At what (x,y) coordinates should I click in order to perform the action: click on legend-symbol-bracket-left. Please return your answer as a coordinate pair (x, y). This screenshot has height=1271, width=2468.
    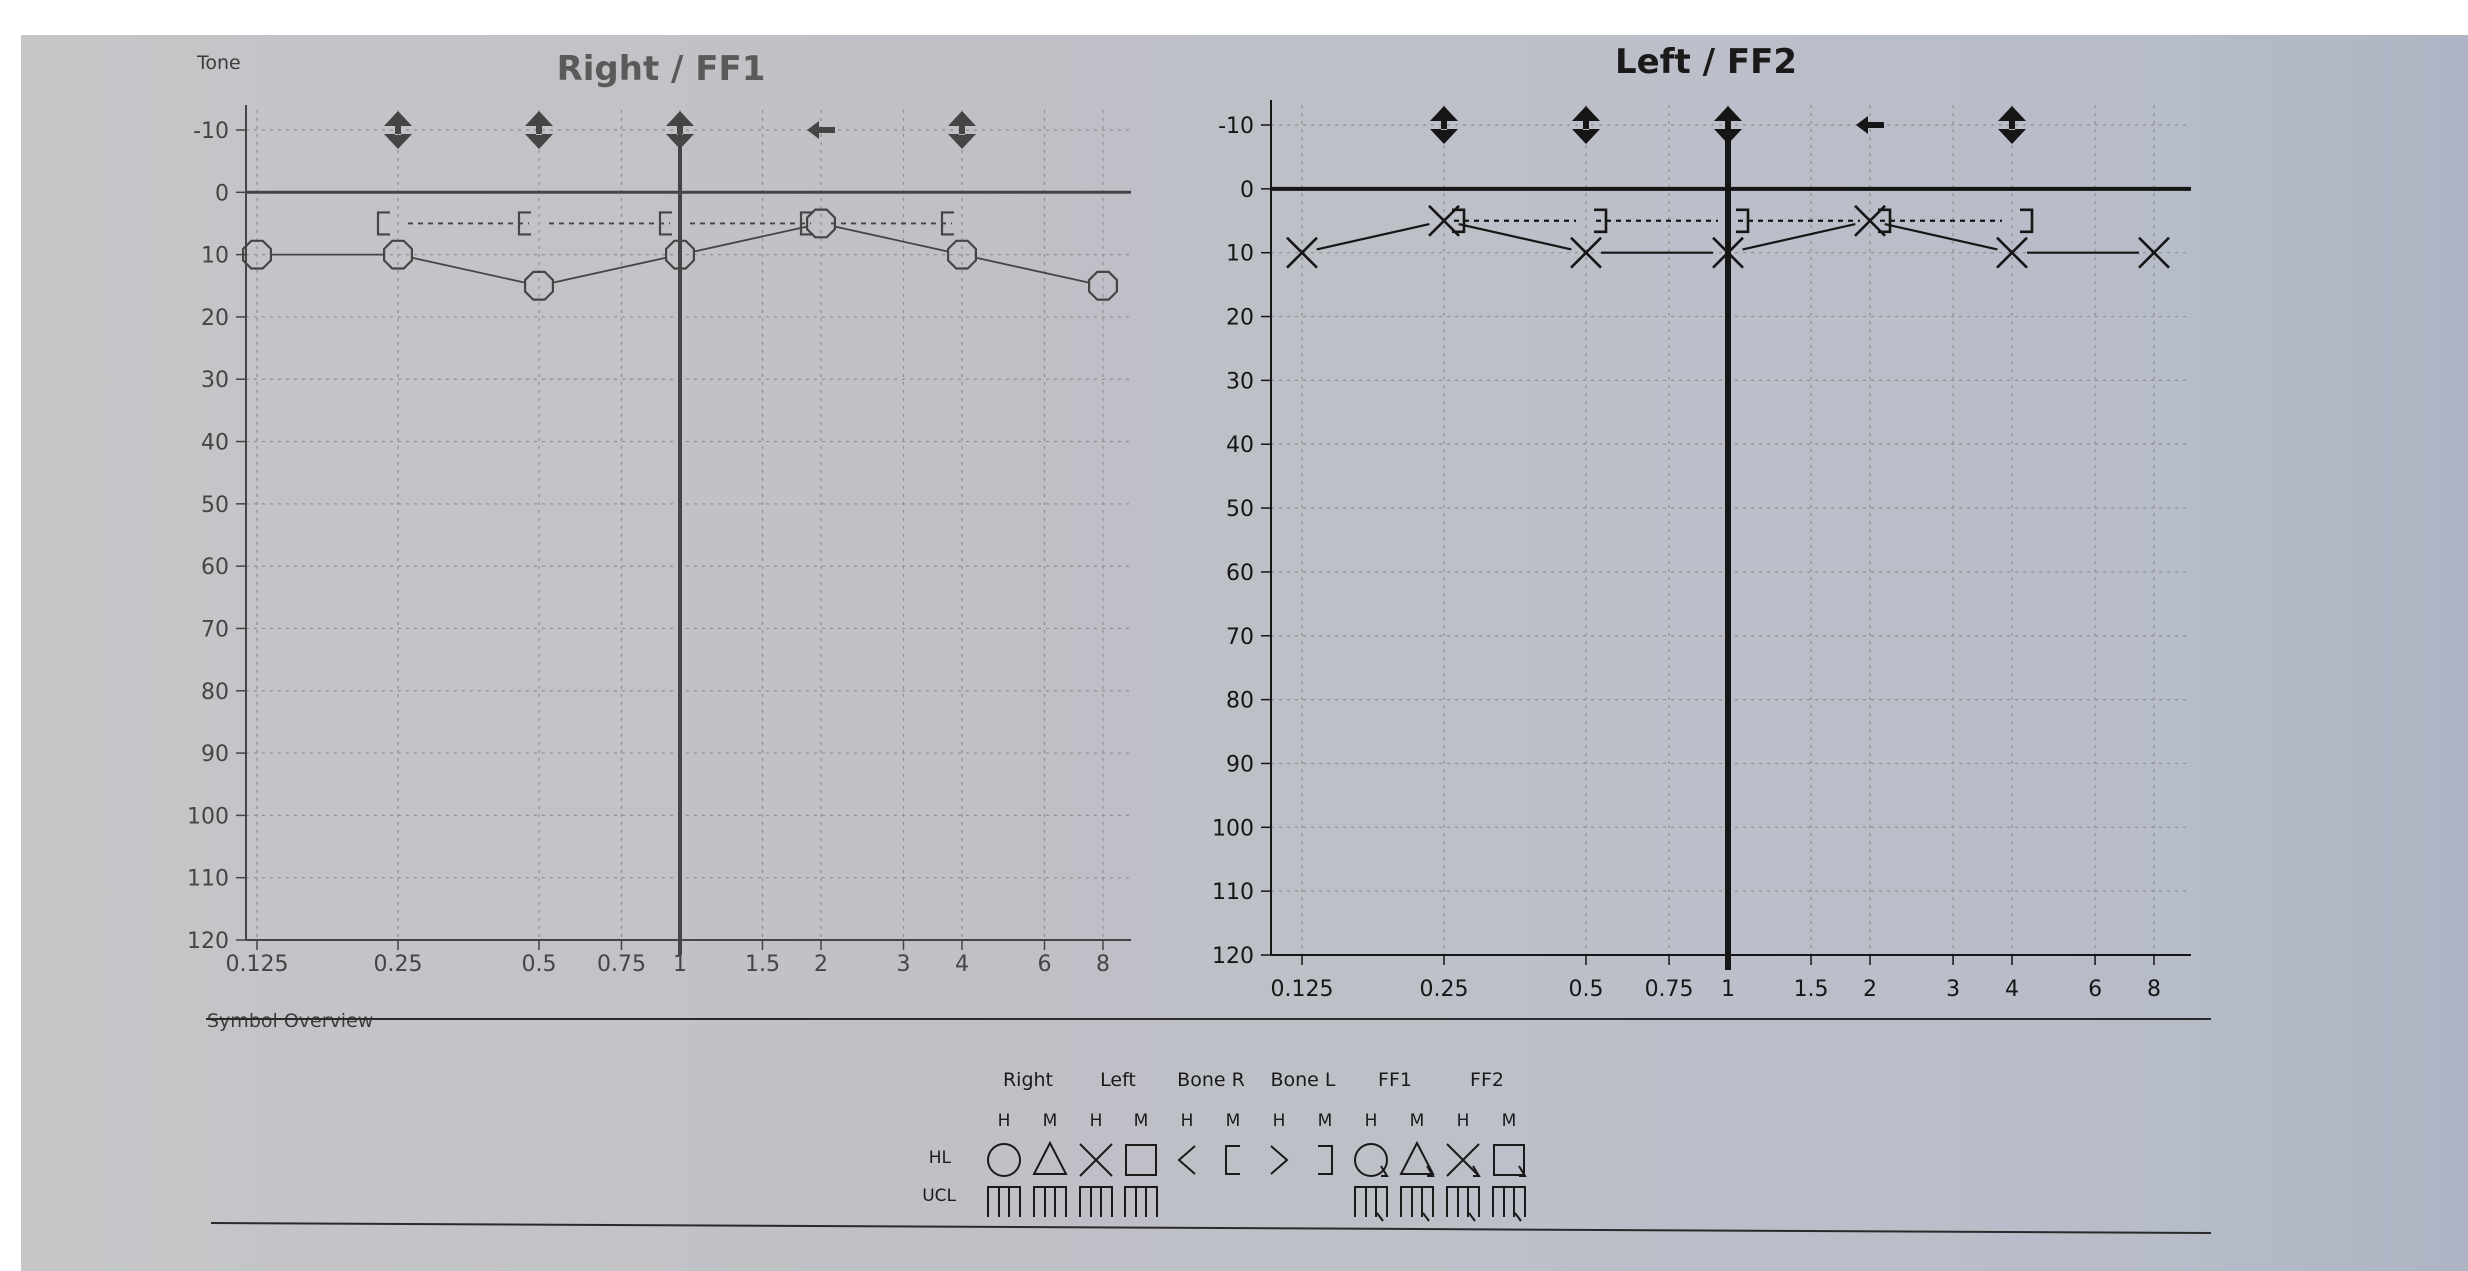
    Looking at the image, I should click on (1232, 1160).